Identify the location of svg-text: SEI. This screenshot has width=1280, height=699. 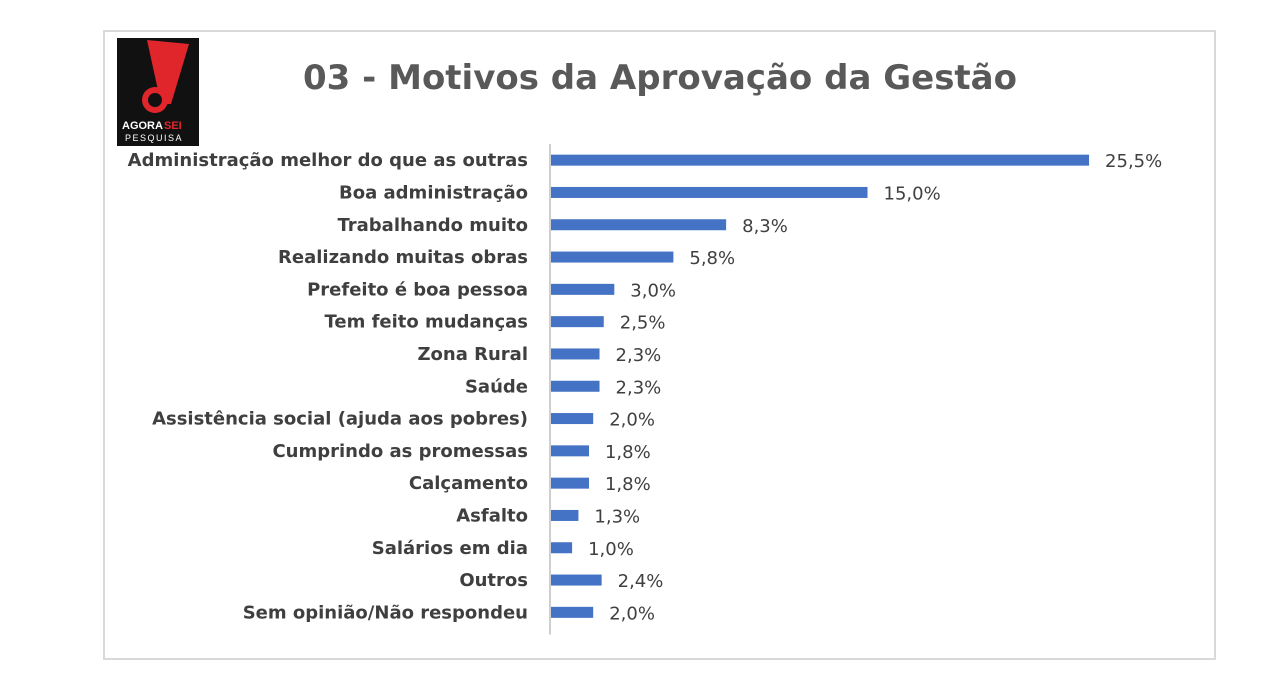
(173, 126).